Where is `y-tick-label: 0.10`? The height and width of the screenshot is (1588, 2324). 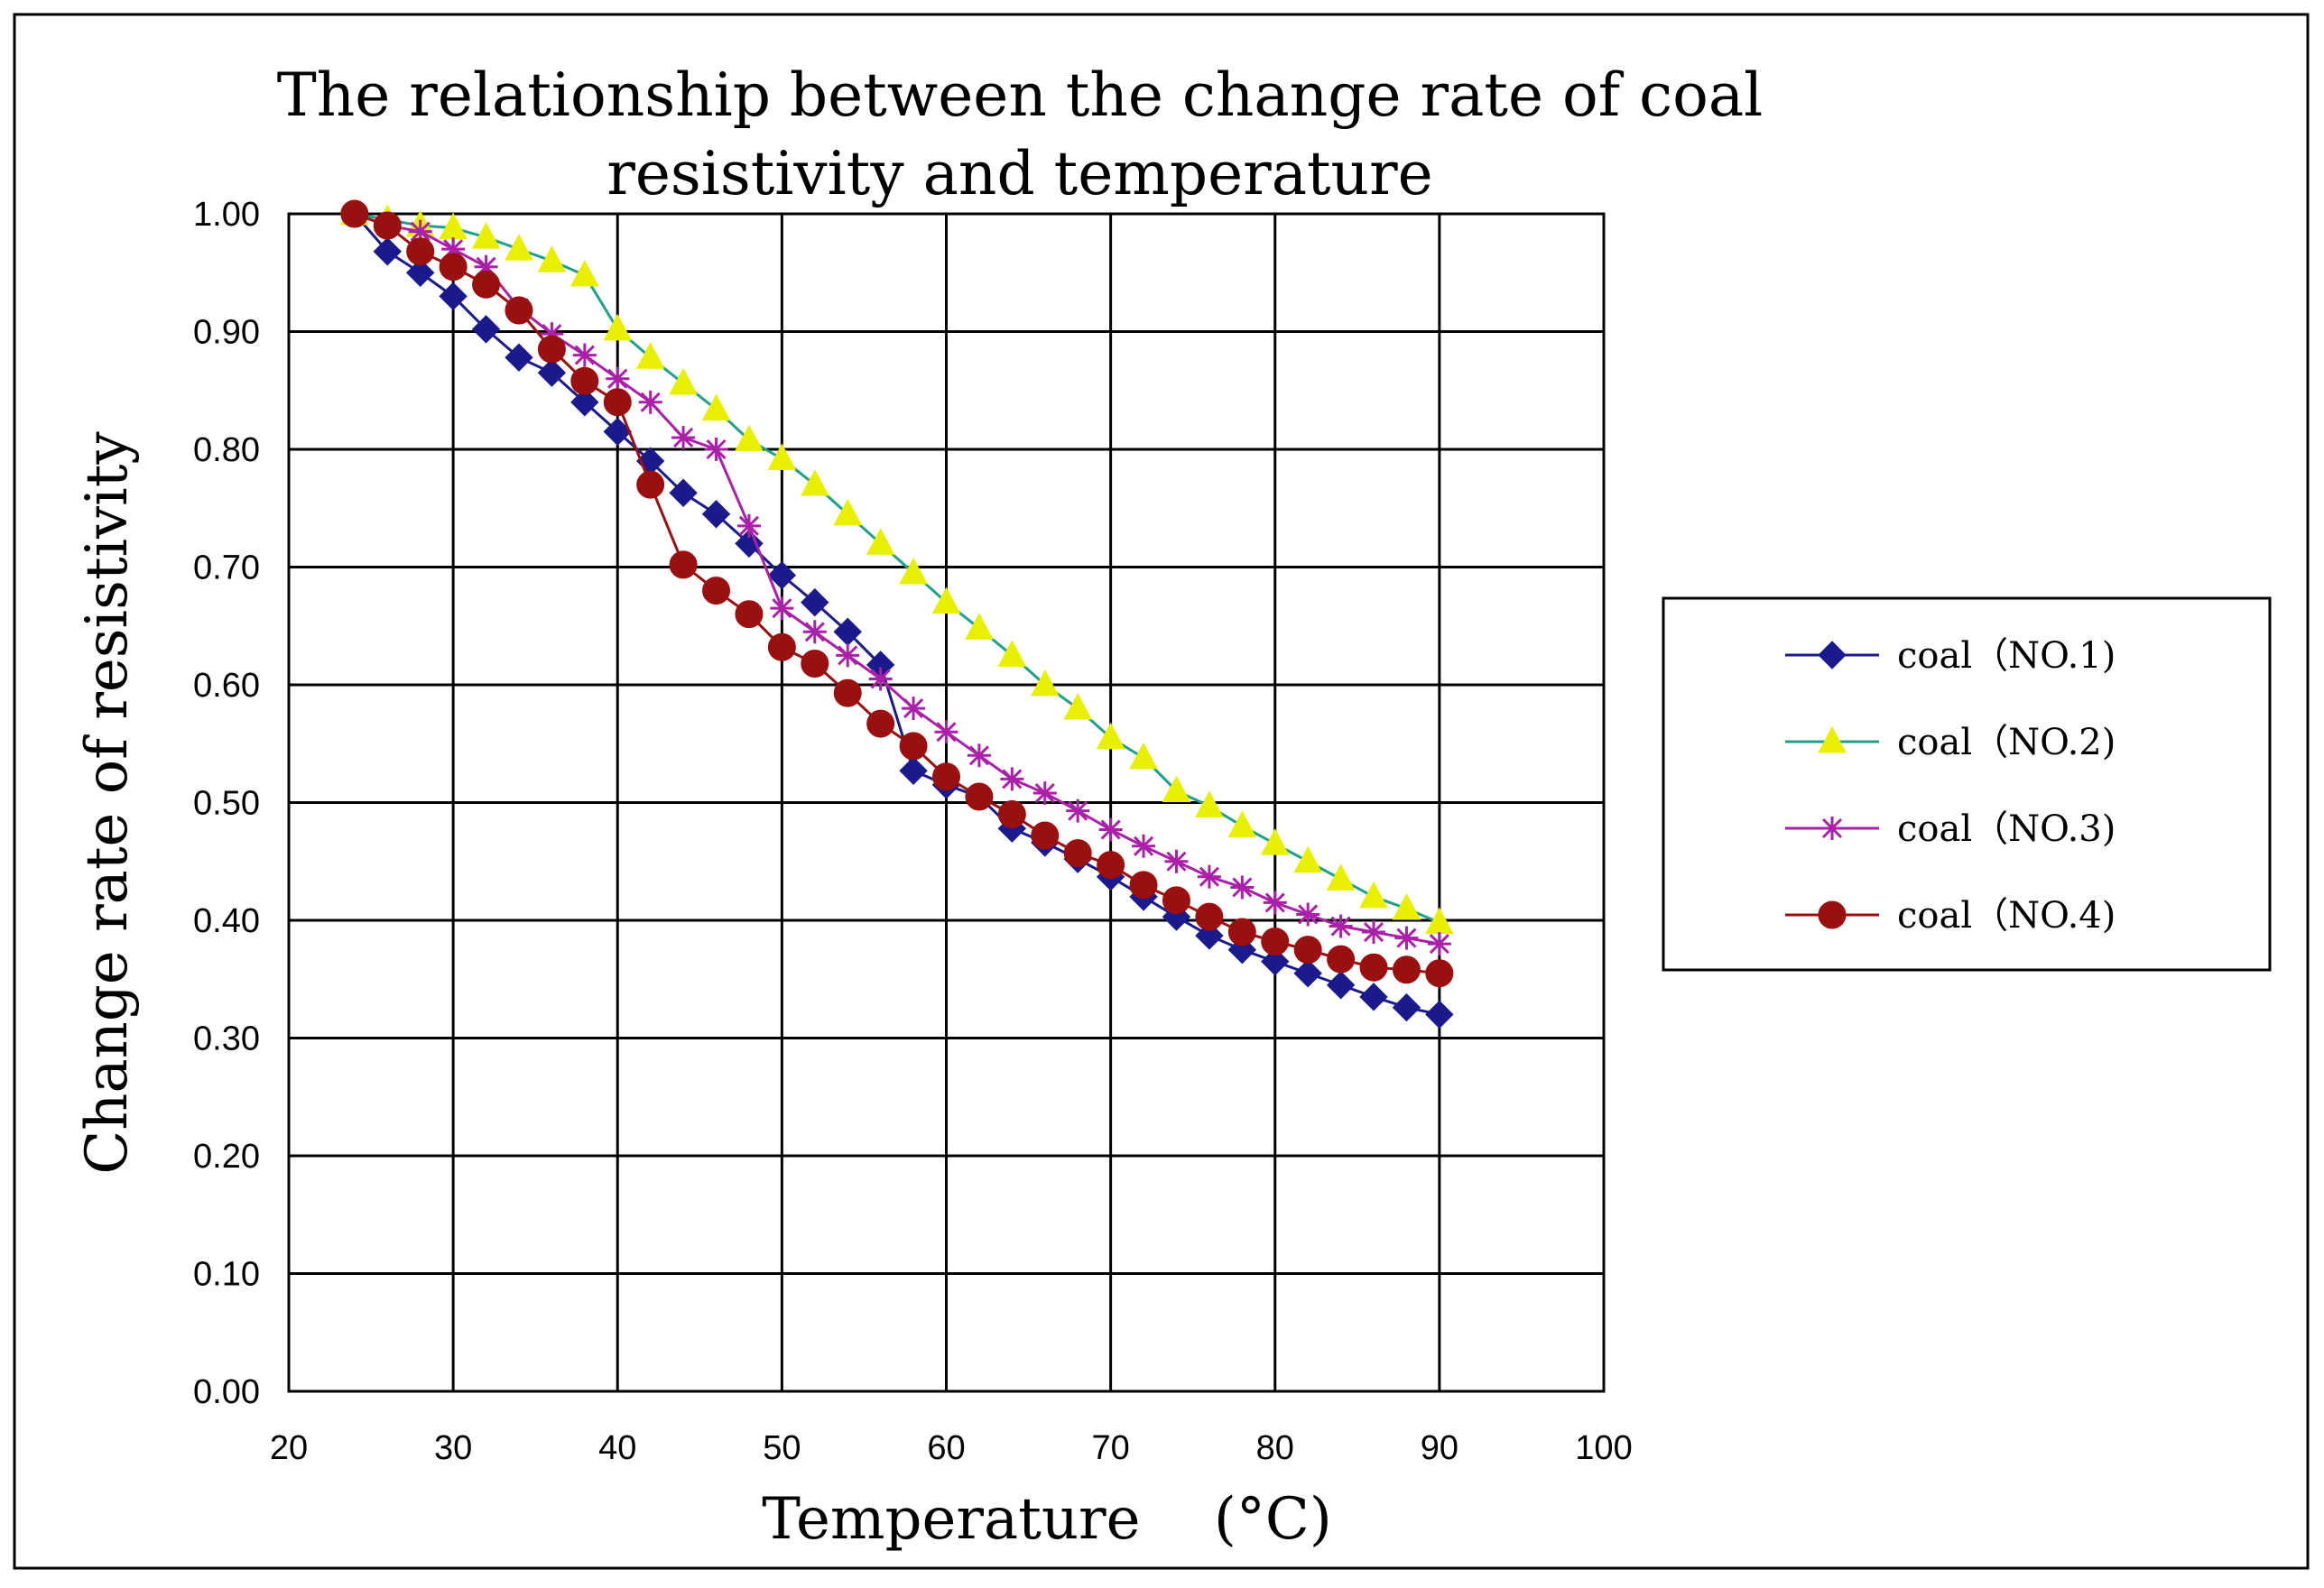 y-tick-label: 0.10 is located at coordinates (227, 1275).